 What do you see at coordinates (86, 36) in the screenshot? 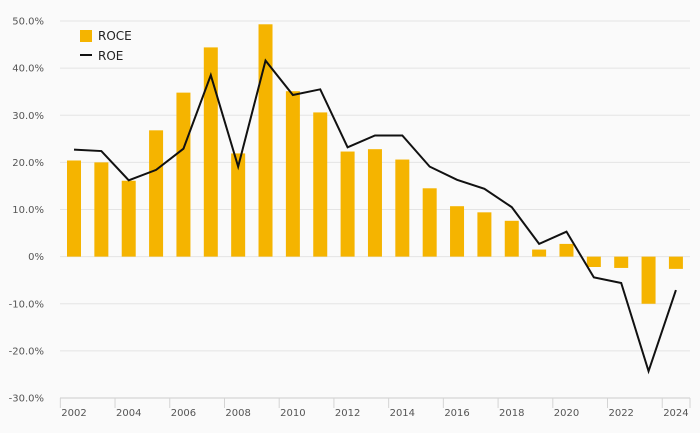
I see `legend-swatch-roce` at bounding box center [86, 36].